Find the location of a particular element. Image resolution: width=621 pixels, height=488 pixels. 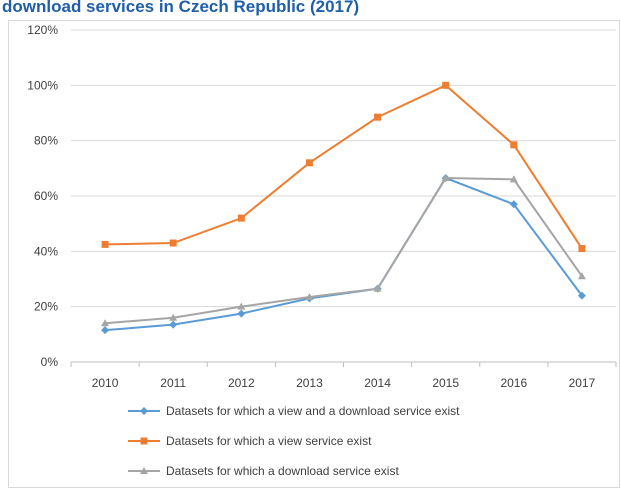

y-tick-label: 0% is located at coordinates (50, 362).